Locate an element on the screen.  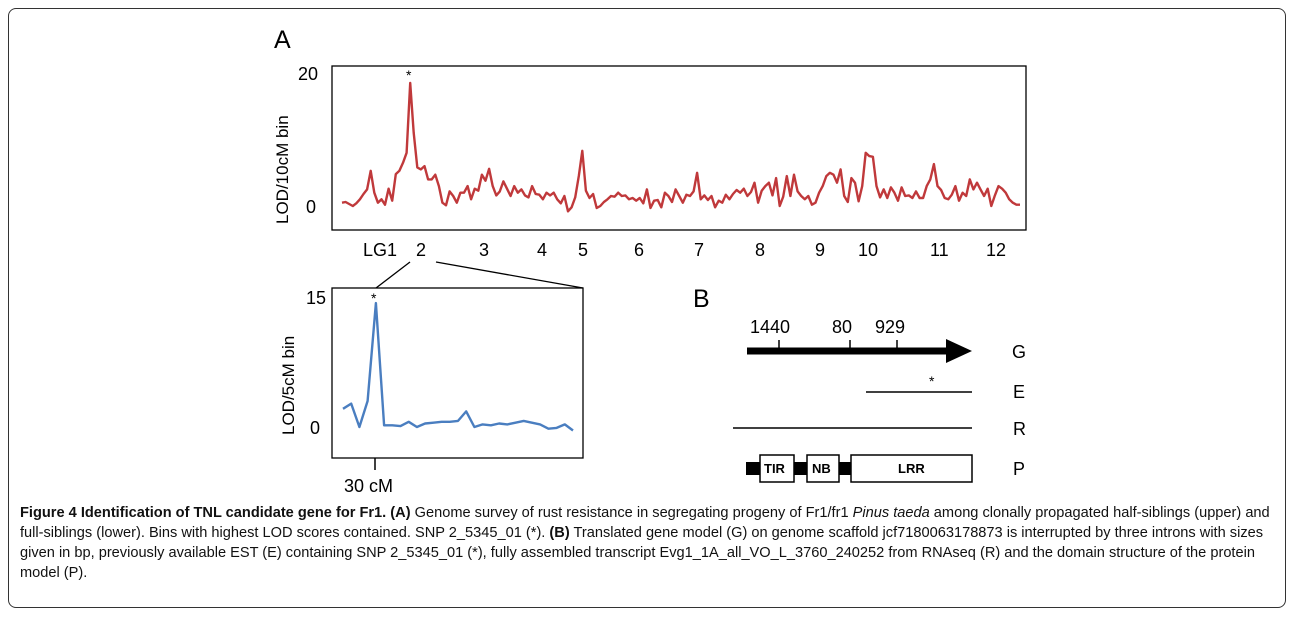
upper-ylabel: LOD/10cM bin is located at coordinates (282, 169).